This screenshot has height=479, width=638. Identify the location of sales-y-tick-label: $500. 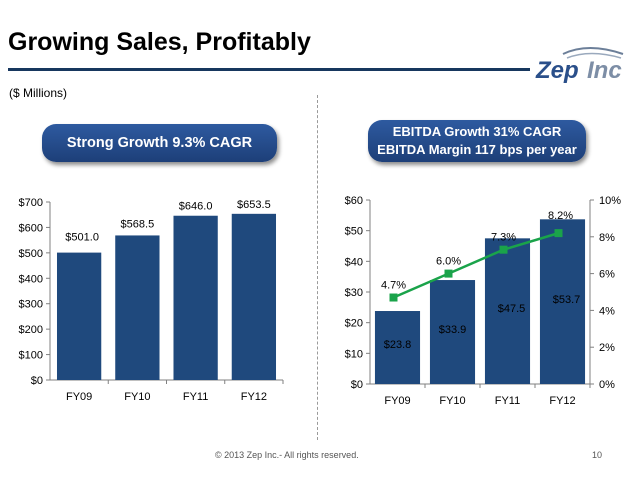
(31, 254).